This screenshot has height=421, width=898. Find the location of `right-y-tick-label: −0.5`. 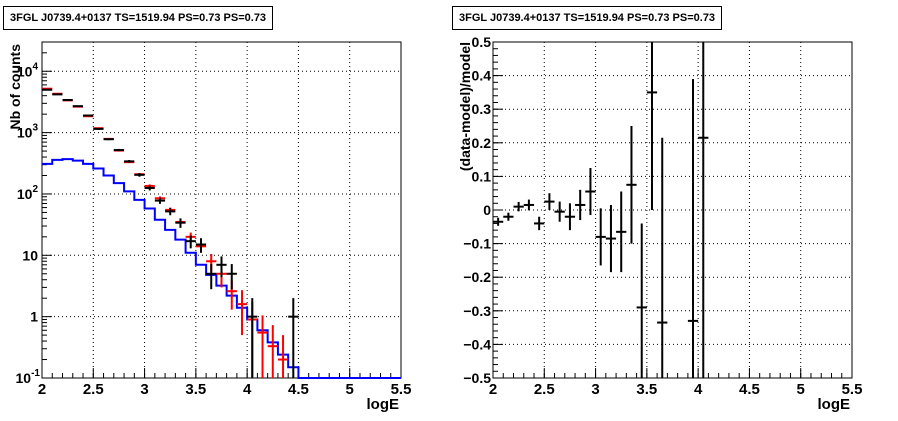

right-y-tick-label: −0.5 is located at coordinates (477, 378).